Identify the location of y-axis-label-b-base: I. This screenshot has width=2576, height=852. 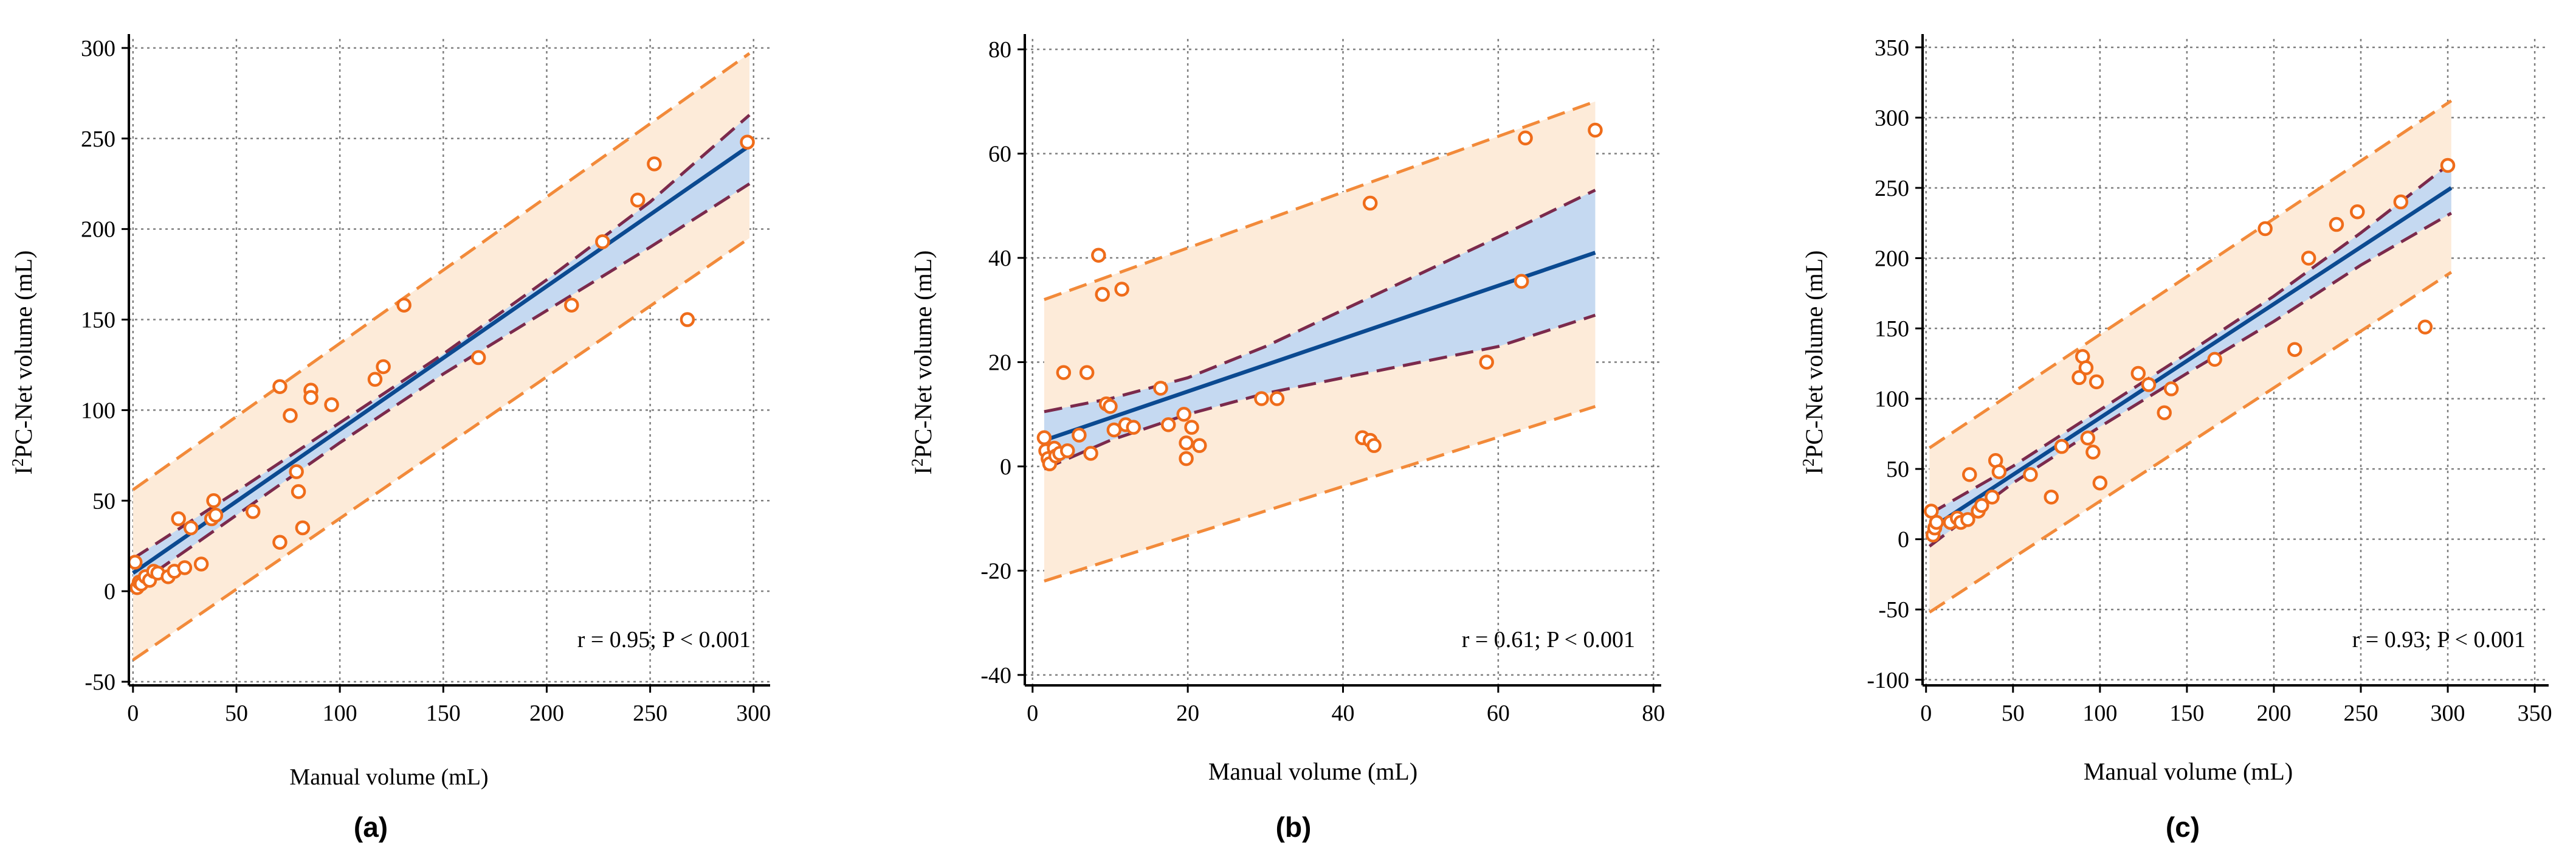
(923, 470).